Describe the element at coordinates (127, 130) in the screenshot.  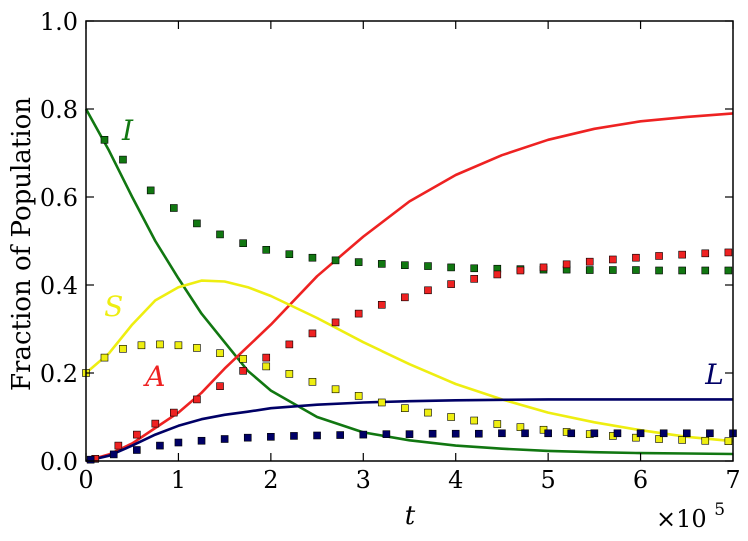
I see `series-tag-i: I` at that location.